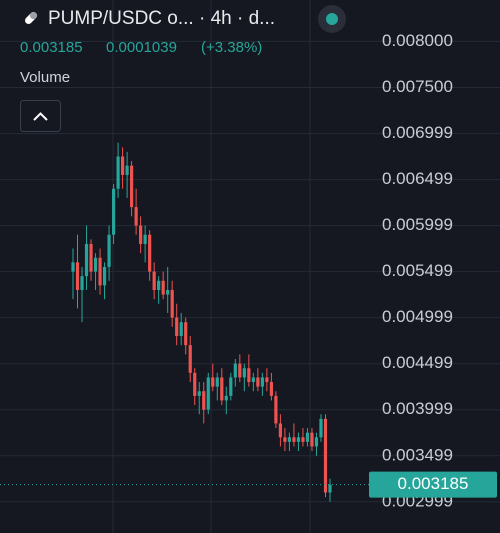 The image size is (500, 533). I want to click on y-tick-label: 0.006999, so click(417, 132).